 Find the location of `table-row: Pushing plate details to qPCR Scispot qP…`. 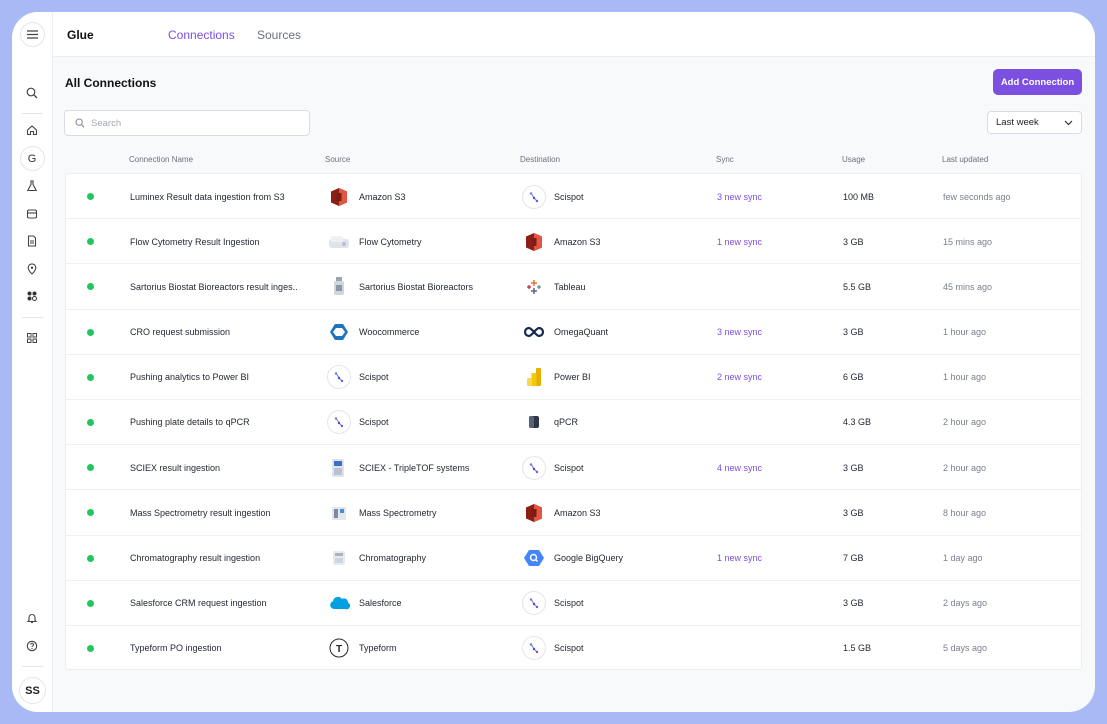

table-row: Pushing plate details to qPCR Scispot qP… is located at coordinates (573, 423).